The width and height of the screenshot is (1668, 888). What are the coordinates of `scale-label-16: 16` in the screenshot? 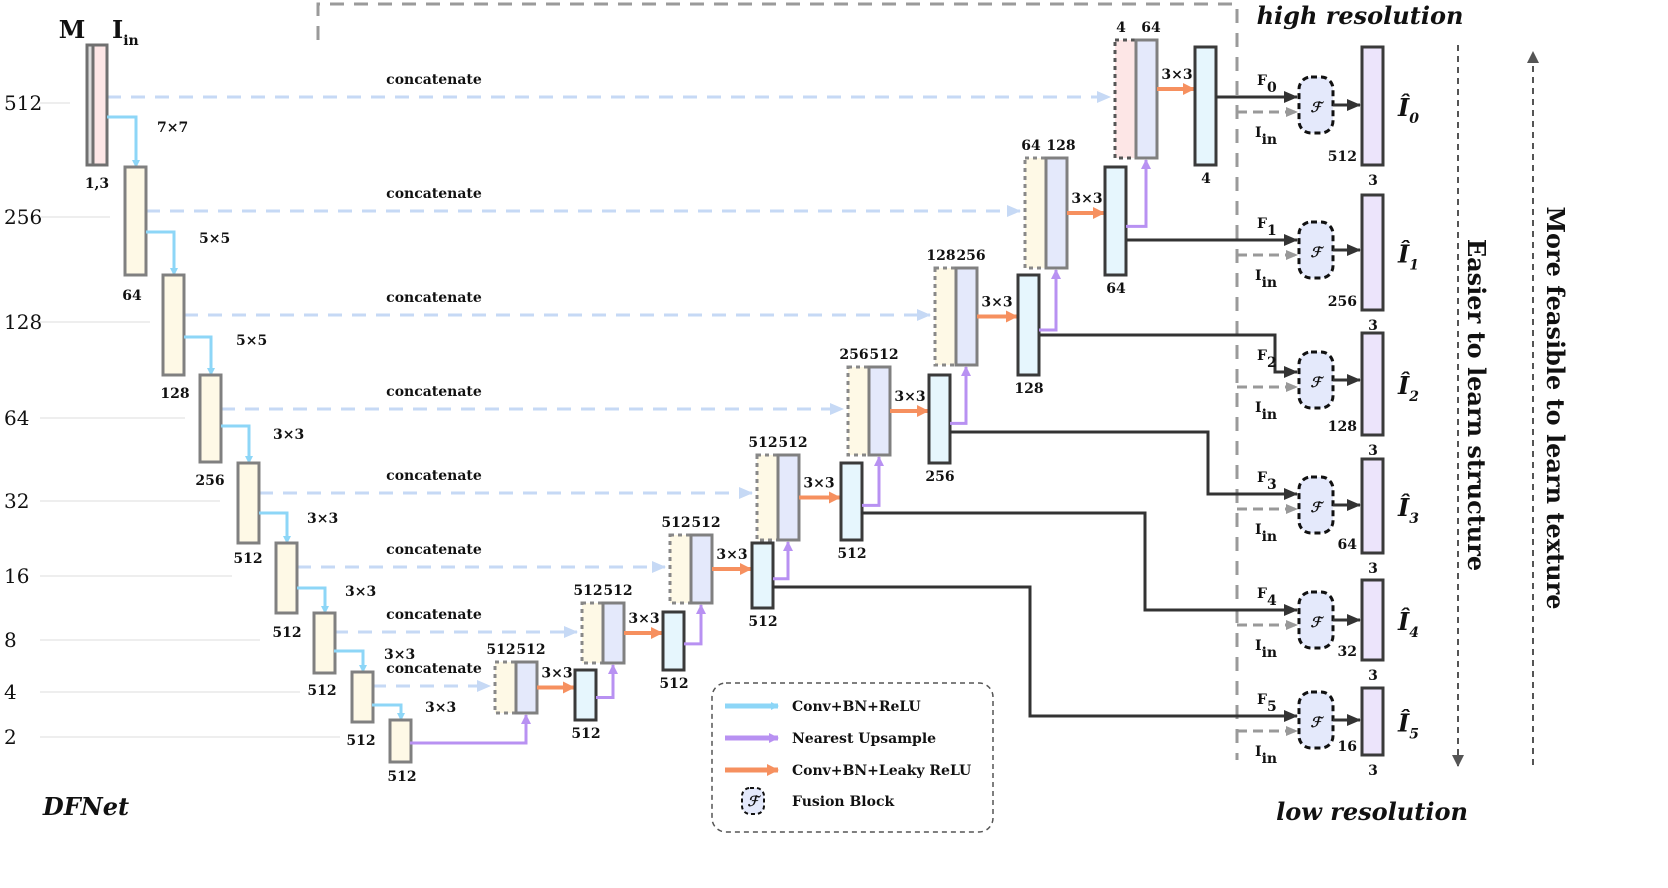 It's located at (16, 576).